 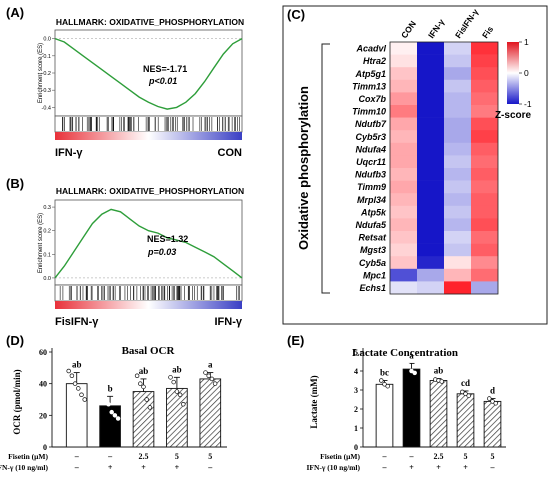 I want to click on zscore-tick-label: -1, so click(x=528, y=104).